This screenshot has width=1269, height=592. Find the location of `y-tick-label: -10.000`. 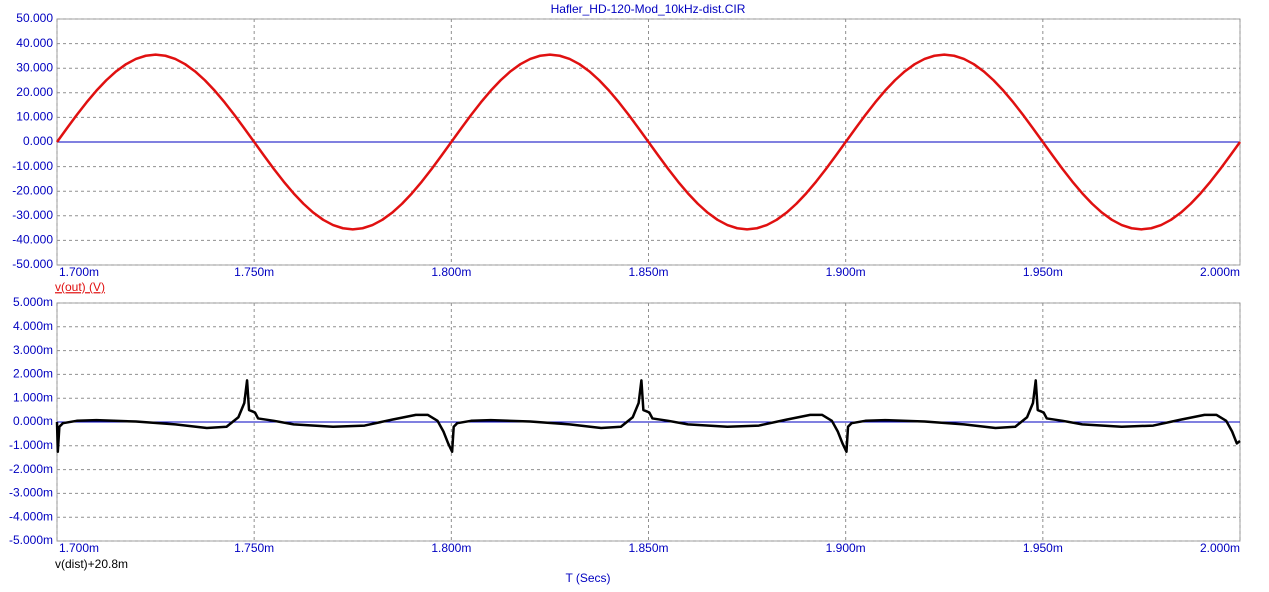

y-tick-label: -10.000 is located at coordinates (32, 166).